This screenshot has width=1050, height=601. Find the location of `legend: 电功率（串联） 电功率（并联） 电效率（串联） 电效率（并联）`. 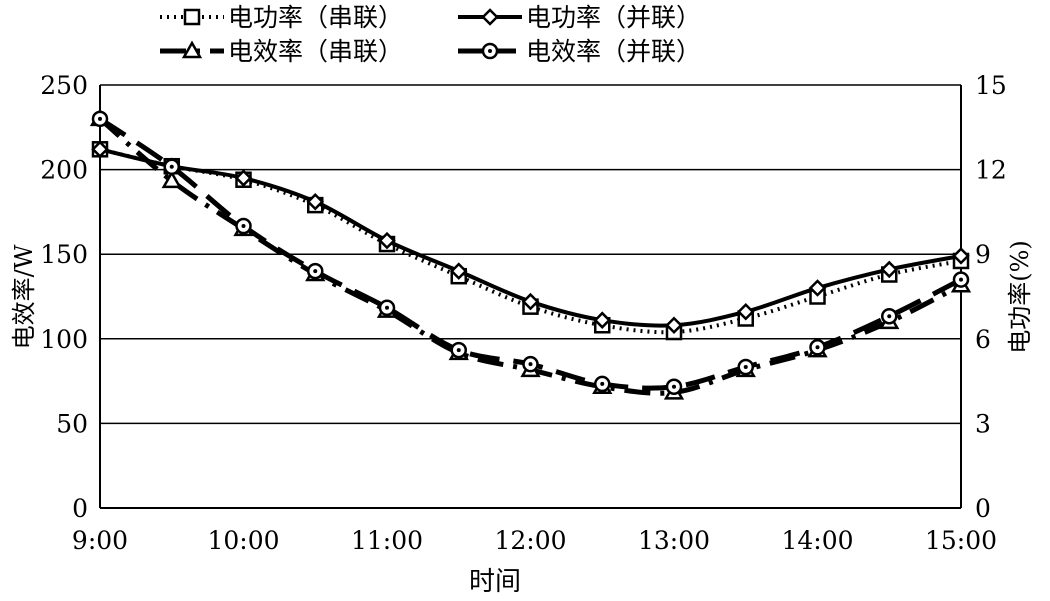

legend: 电功率（串联） 电功率（并联） 电效率（串联） 电效率（并联） is located at coordinates (430, 34).